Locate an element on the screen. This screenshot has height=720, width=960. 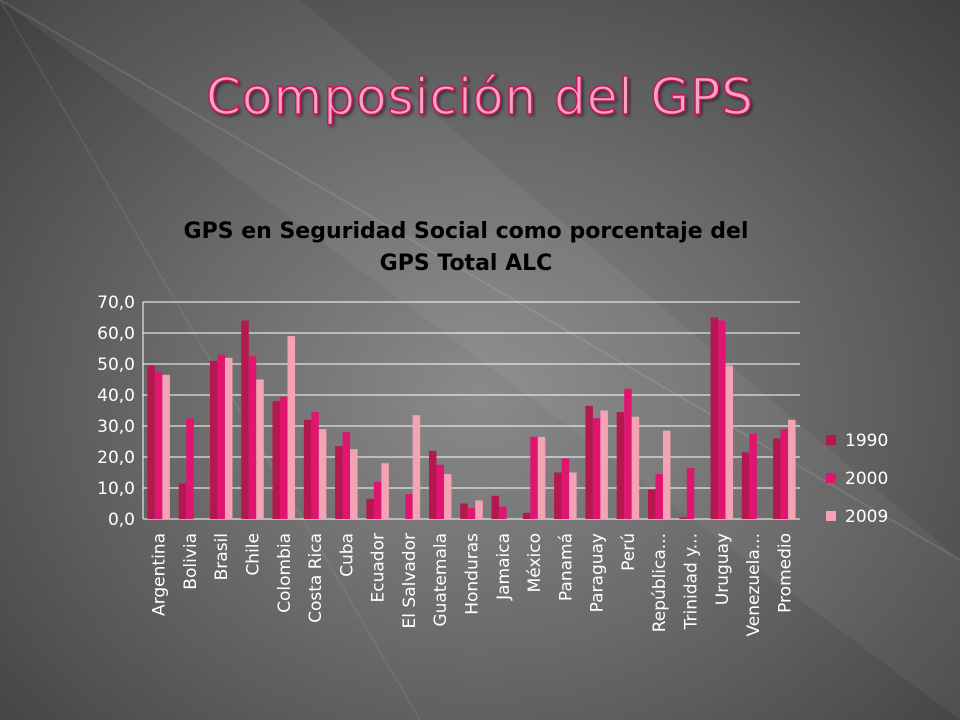
y-tick-label: 40,0 is located at coordinates (116, 396).